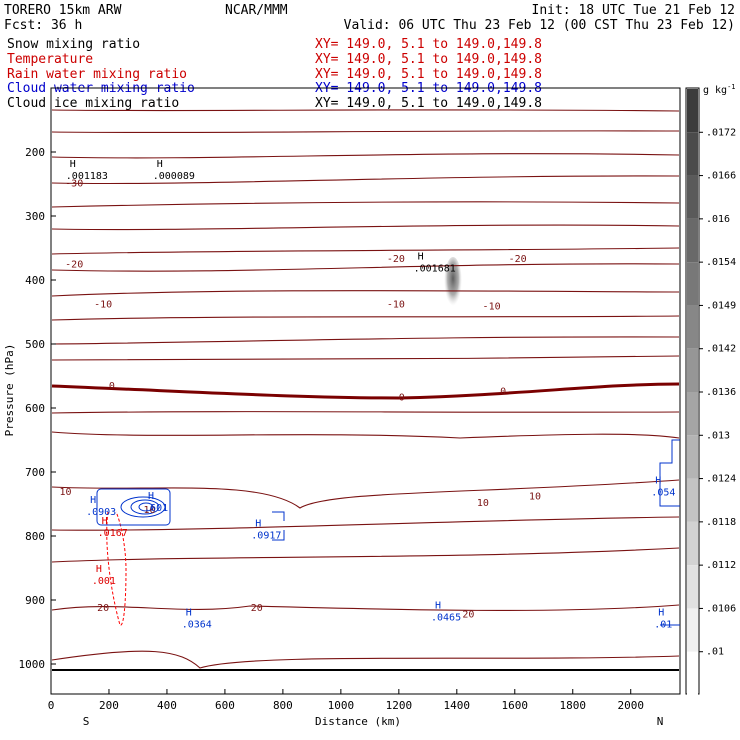  Describe the element at coordinates (51, 705) in the screenshot. I see `x-tick-label: 0` at that location.